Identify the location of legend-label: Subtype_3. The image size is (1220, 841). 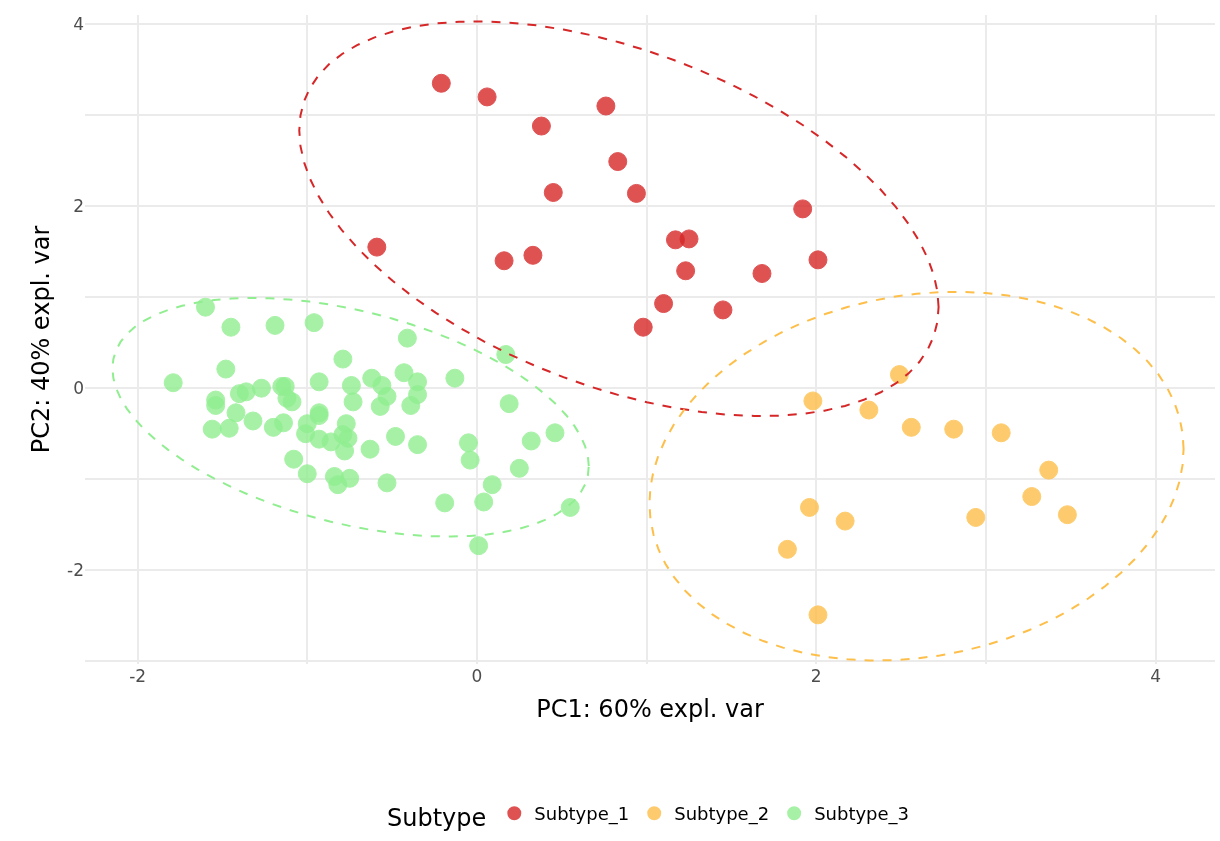
(862, 814).